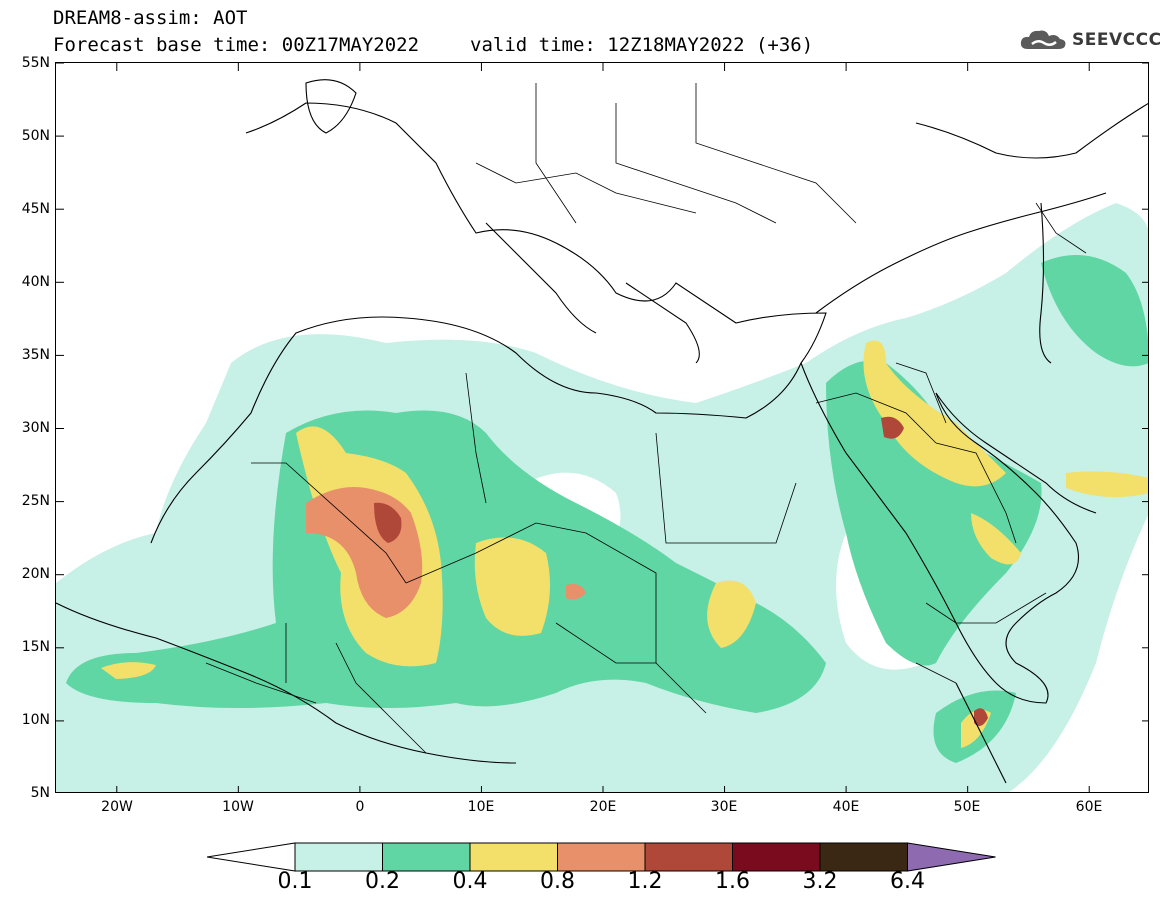 The height and width of the screenshot is (905, 1165). What do you see at coordinates (382, 881) in the screenshot?
I see `colorbar-label: 0.2` at bounding box center [382, 881].